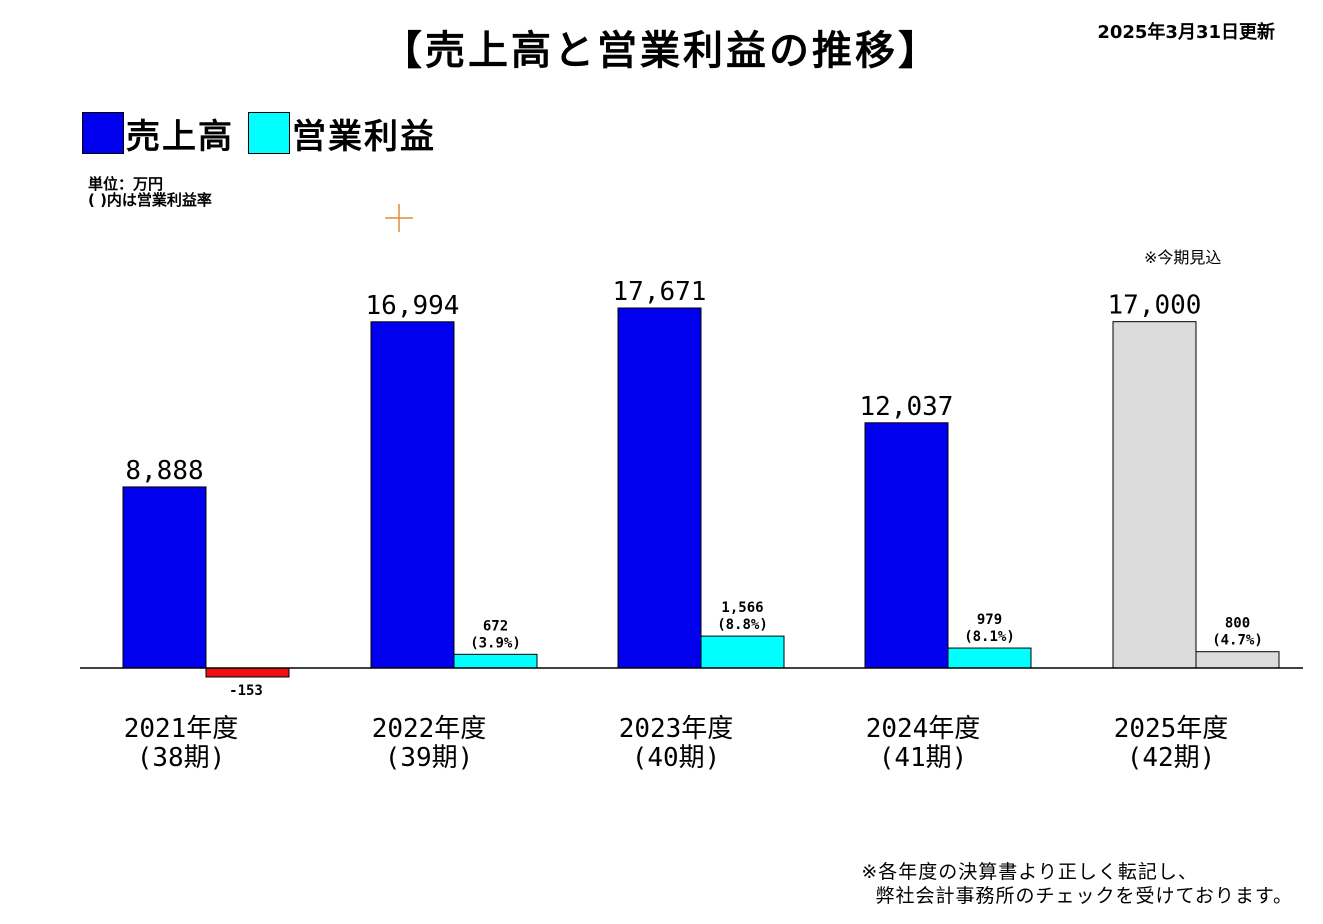  I want to click on unit-note: 単位：万円 ( )内は営業利益率, so click(150, 192).